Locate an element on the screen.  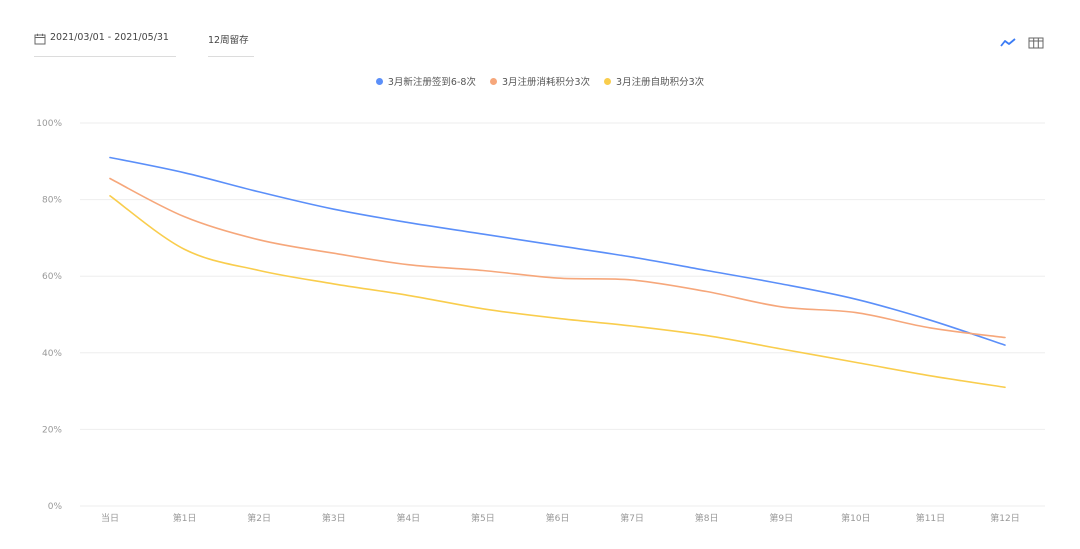
legend-item: 3月注册自助积分3次 is located at coordinates (654, 81).